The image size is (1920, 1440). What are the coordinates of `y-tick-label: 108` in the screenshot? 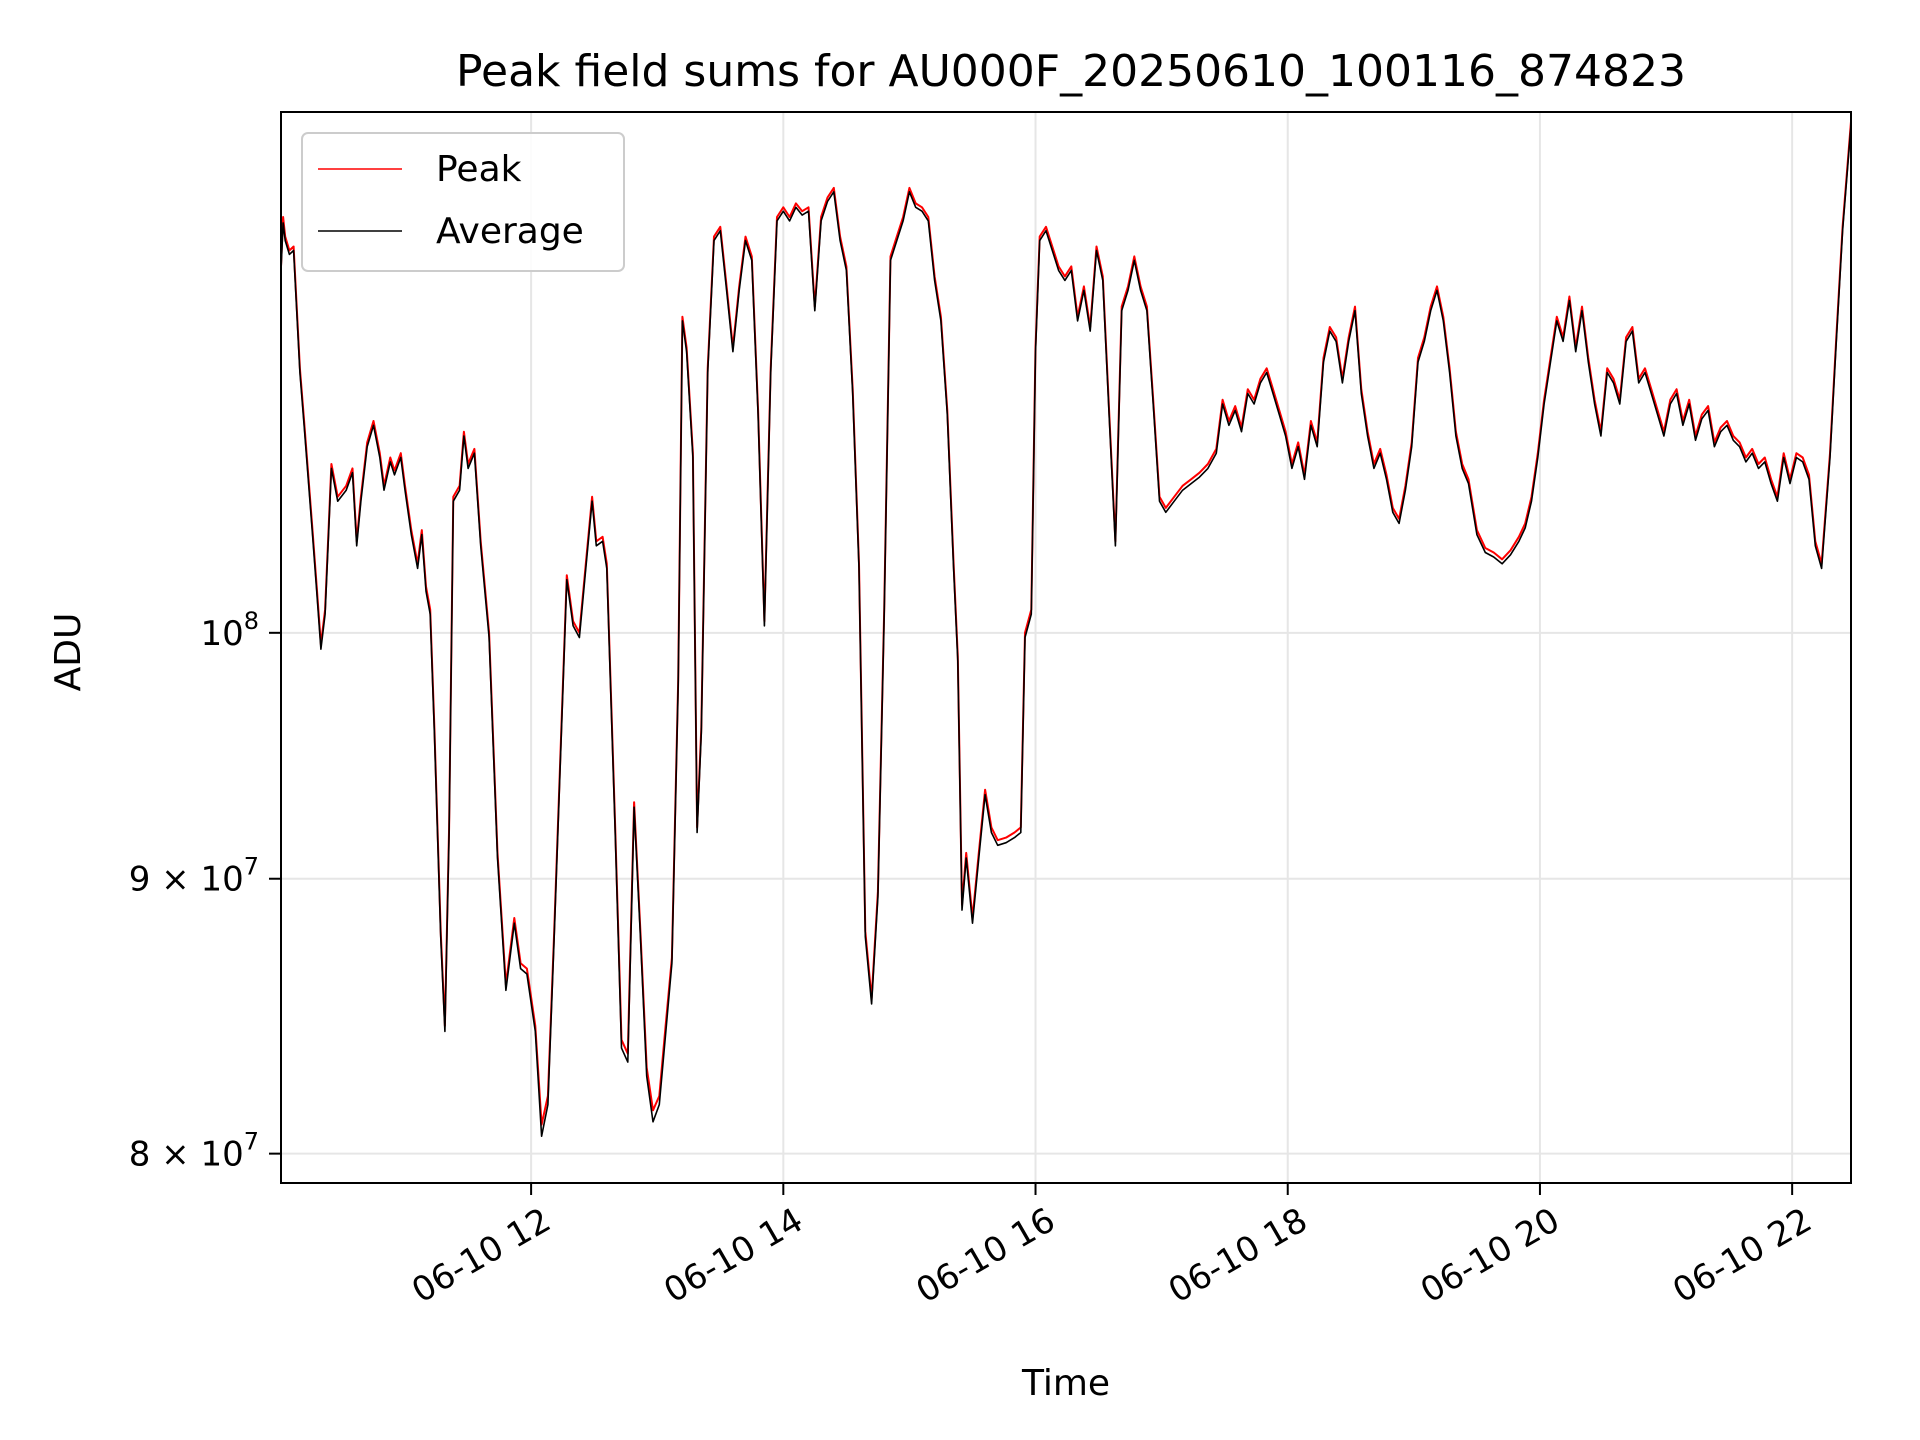 It's located at (229, 630).